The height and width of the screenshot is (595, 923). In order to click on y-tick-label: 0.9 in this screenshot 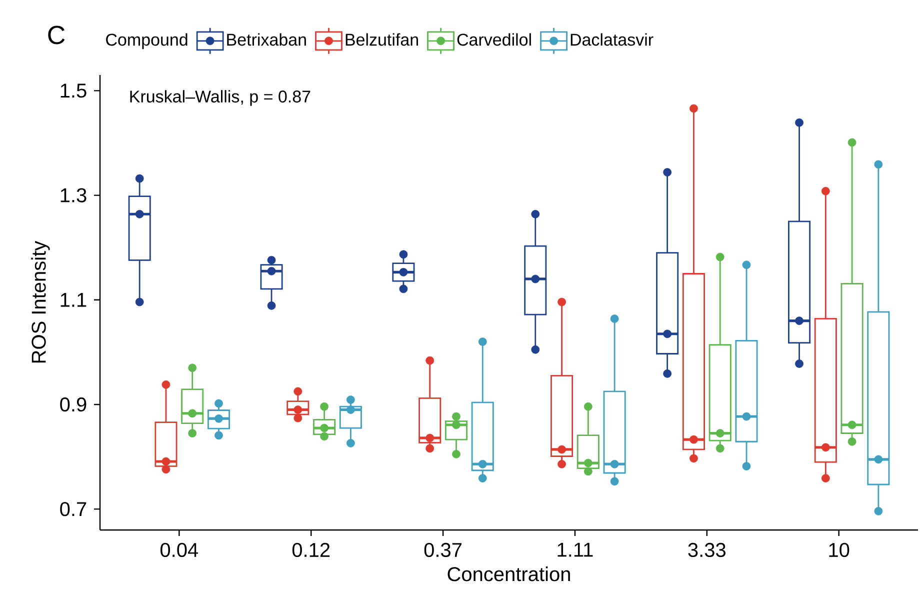, I will do `click(73, 404)`.